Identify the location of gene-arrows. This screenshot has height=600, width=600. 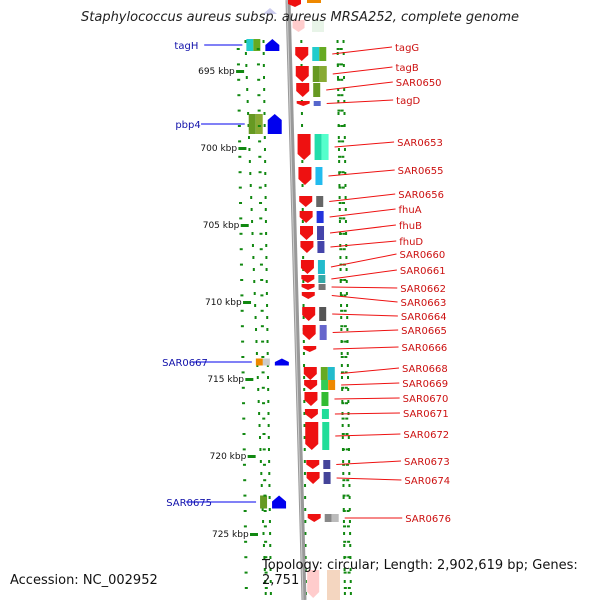
(292, 299).